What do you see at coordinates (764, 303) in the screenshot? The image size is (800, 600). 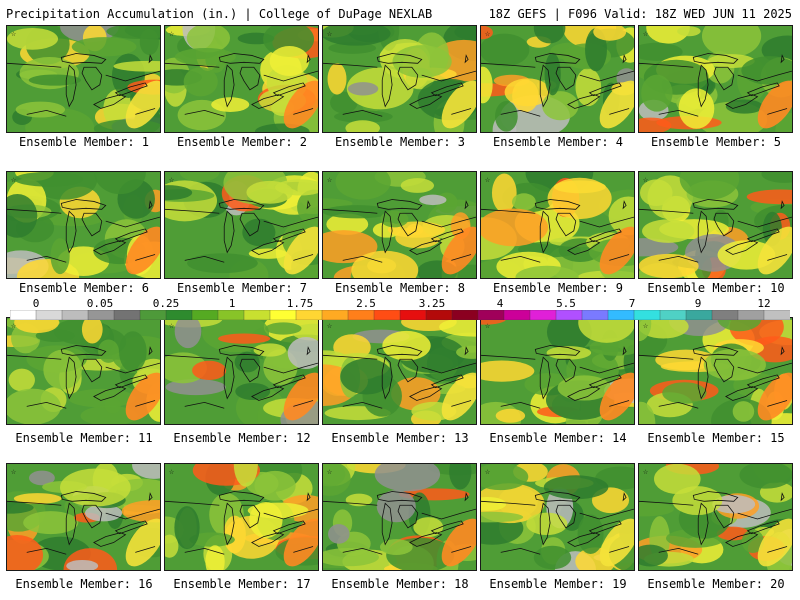 I see `colorbar-tick-label: 12` at bounding box center [764, 303].